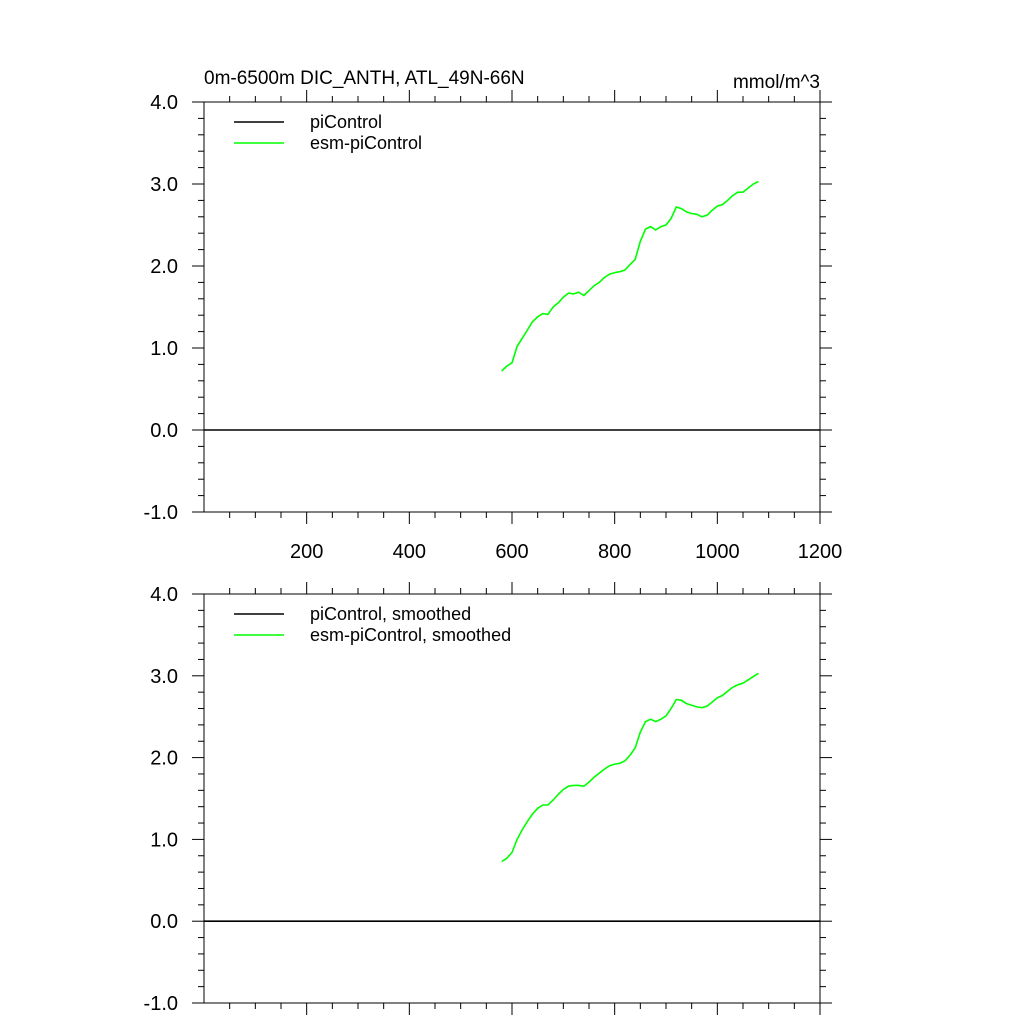  Describe the element at coordinates (346, 122) in the screenshot. I see `legend-label: piControl` at that location.